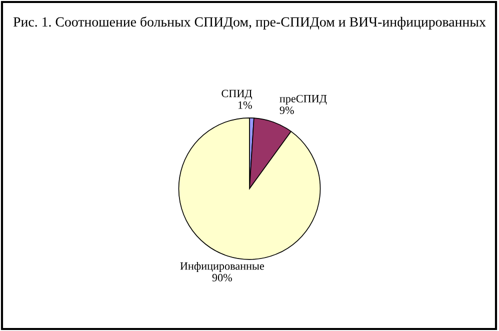 The image size is (499, 331). I want to click on slice-label: Инфицированные, so click(222, 267).